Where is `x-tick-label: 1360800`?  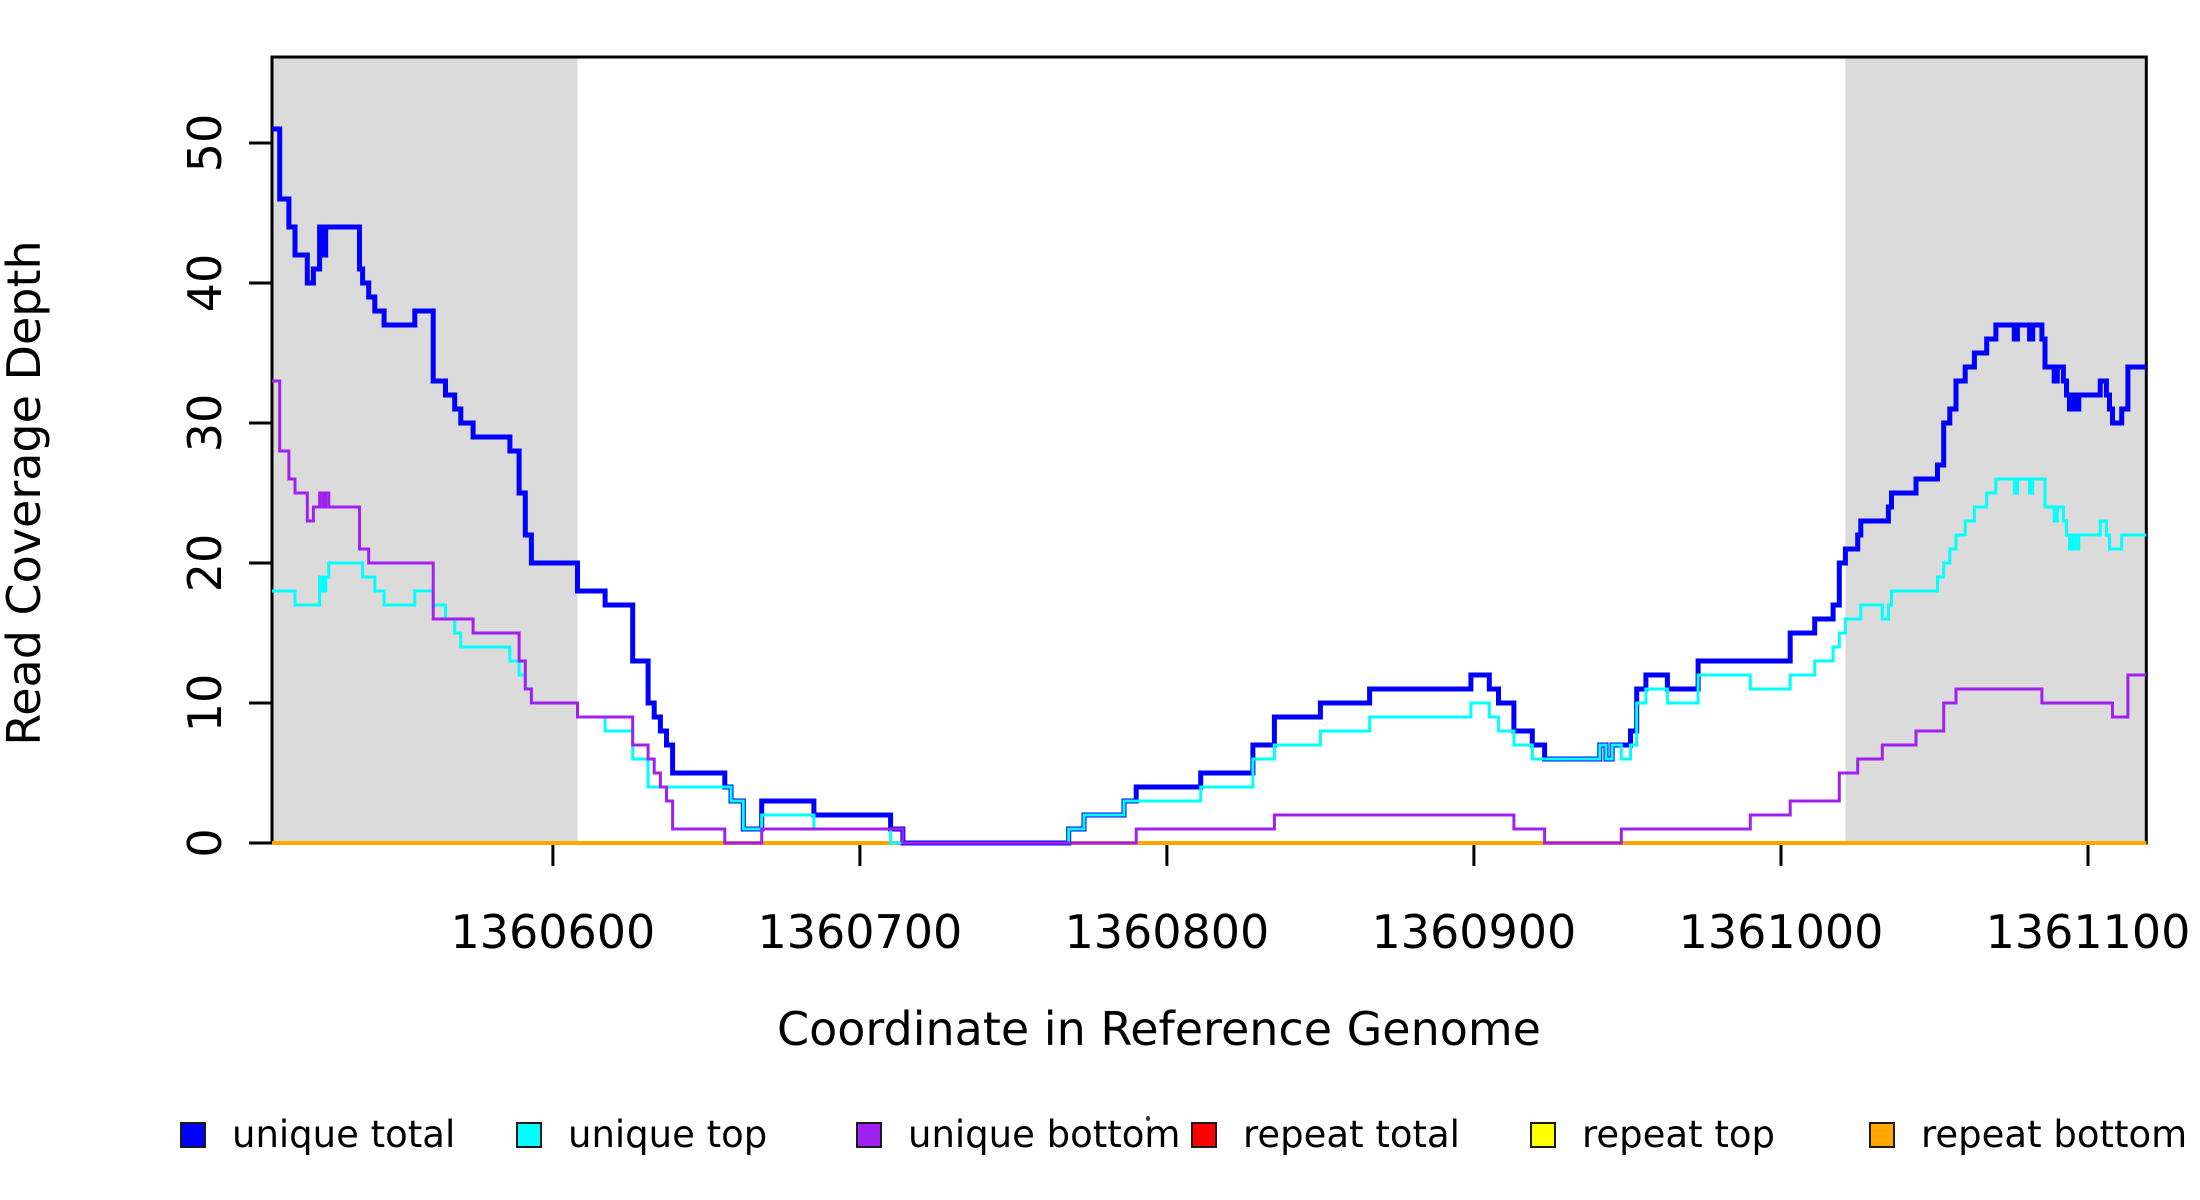 x-tick-label: 1360800 is located at coordinates (1166, 932).